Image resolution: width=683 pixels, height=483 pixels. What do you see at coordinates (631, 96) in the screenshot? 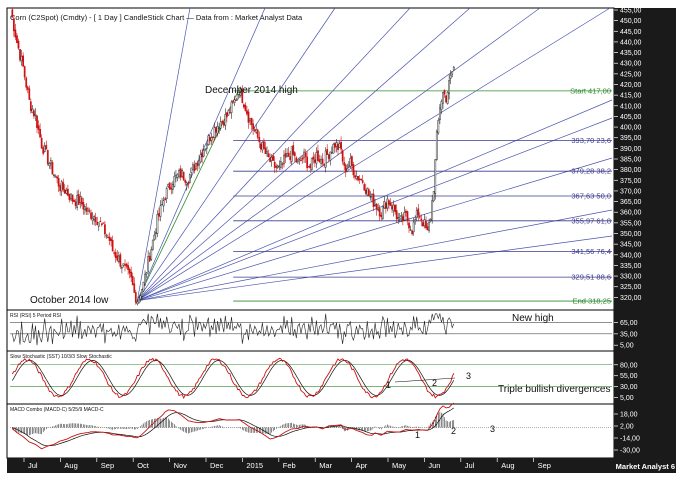
I see `price-tick-label: 415,00` at bounding box center [631, 96].